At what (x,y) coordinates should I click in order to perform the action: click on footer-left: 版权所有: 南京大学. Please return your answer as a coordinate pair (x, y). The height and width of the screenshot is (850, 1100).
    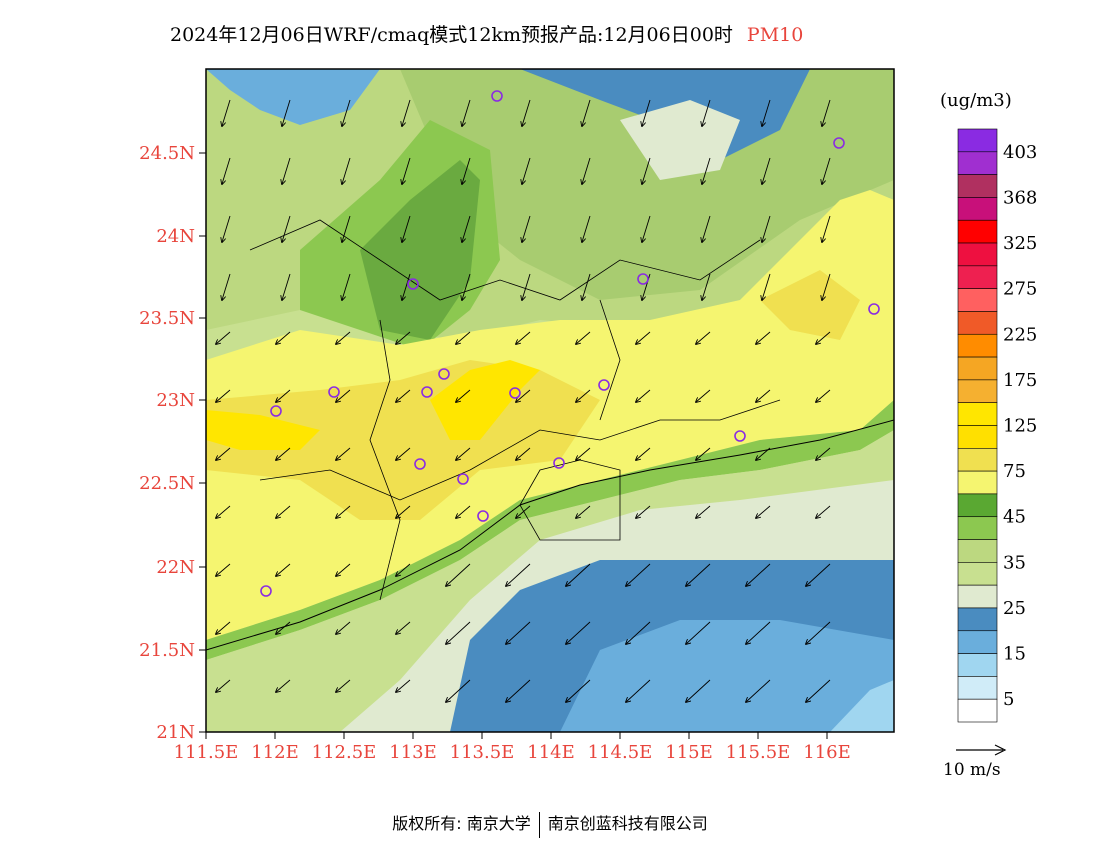
    Looking at the image, I should click on (461, 823).